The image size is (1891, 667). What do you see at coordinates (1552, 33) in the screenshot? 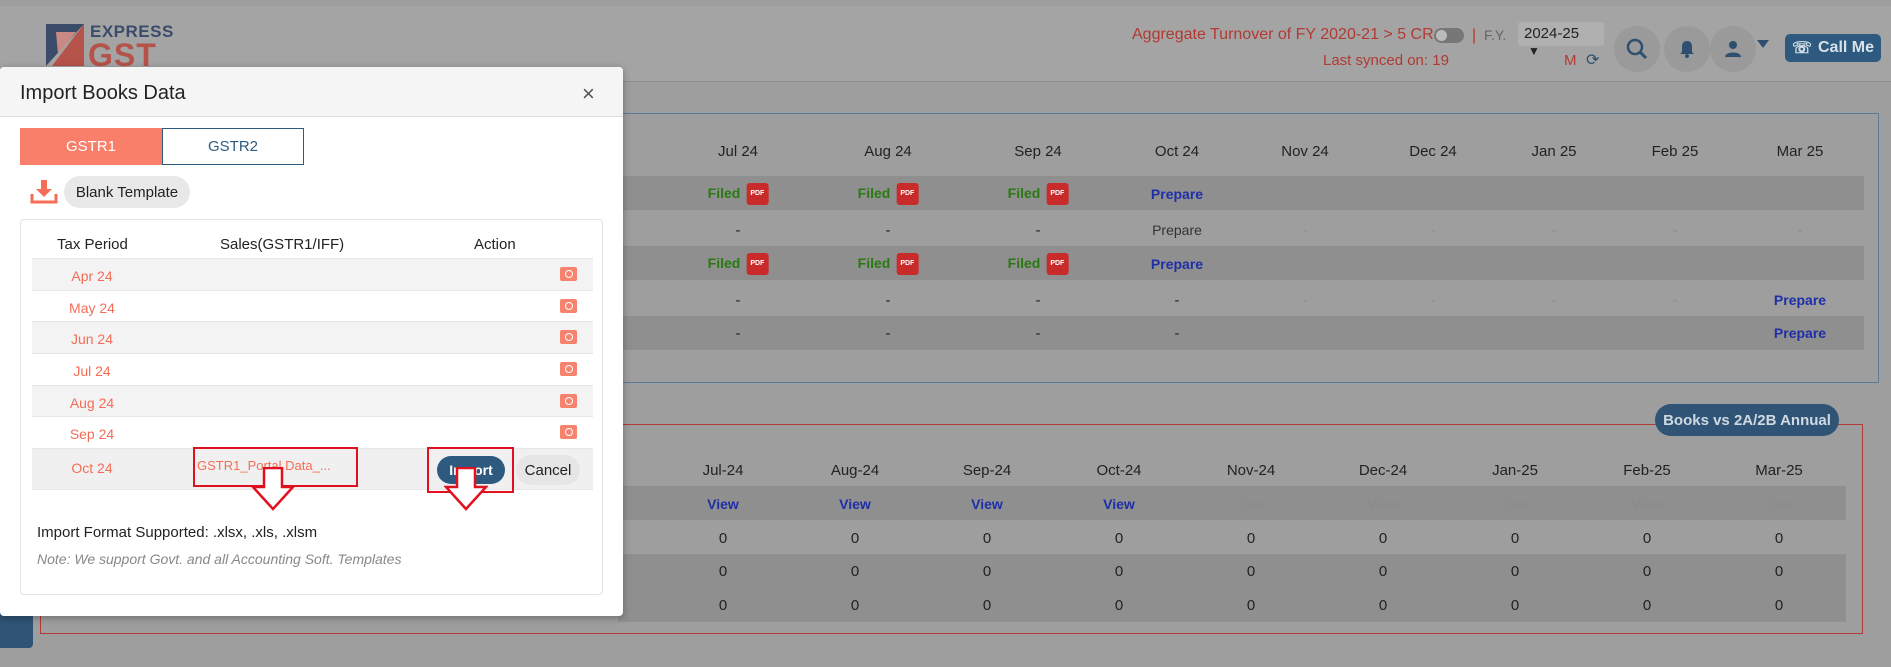
I see `fy-value: 2024-25` at bounding box center [1552, 33].